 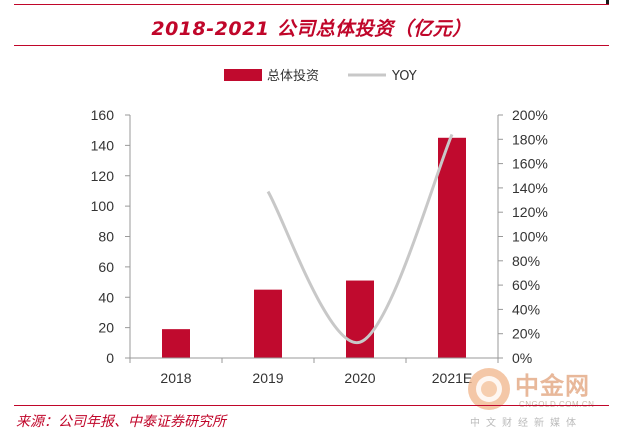 I want to click on bar-2020, so click(x=360, y=319).